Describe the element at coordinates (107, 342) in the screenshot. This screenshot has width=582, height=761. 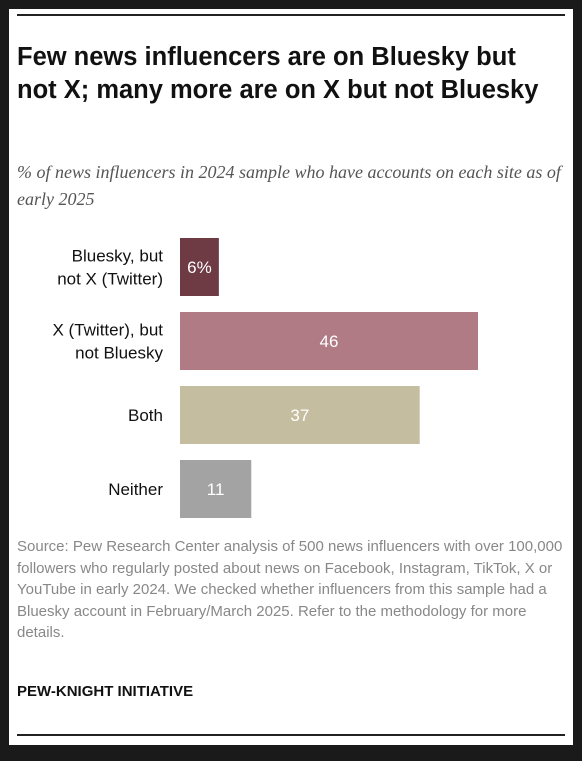
I see `category-label-1: X (Twitter), but not Bluesky` at that location.